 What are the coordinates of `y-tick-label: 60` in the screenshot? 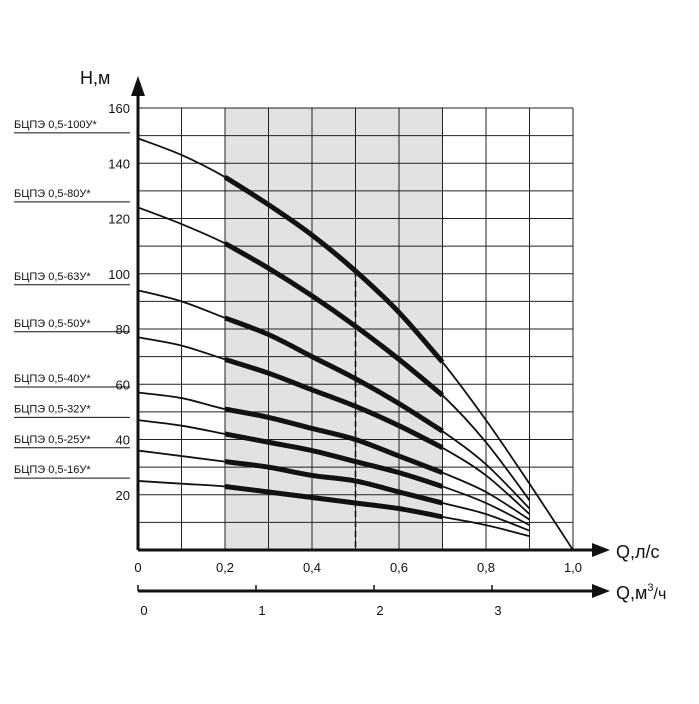 It's located at (123, 384).